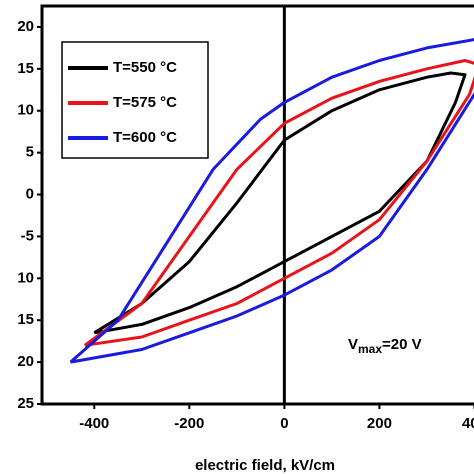  I want to click on x-tick-label: -200, so click(189, 423).